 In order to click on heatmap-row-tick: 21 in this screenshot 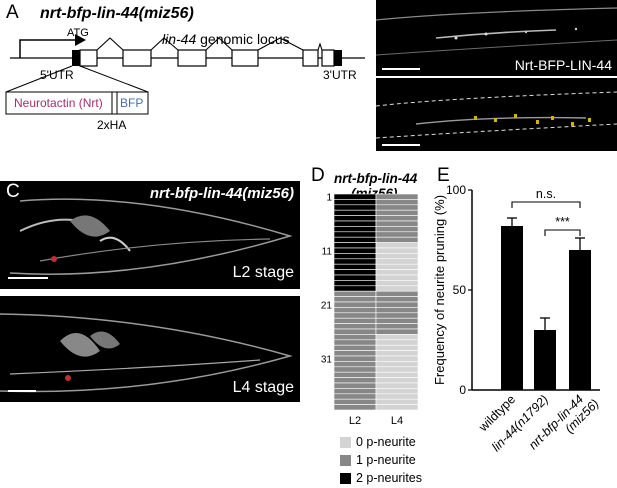, I will do `click(327, 306)`.